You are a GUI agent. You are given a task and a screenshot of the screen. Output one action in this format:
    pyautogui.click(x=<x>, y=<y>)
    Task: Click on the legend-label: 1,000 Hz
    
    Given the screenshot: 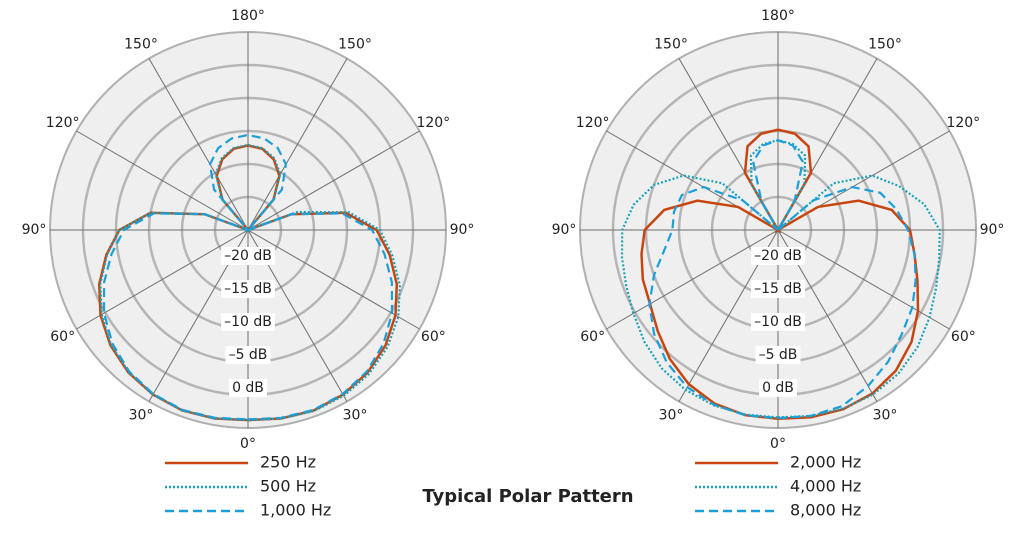 What is the action you would take?
    pyautogui.click(x=295, y=510)
    